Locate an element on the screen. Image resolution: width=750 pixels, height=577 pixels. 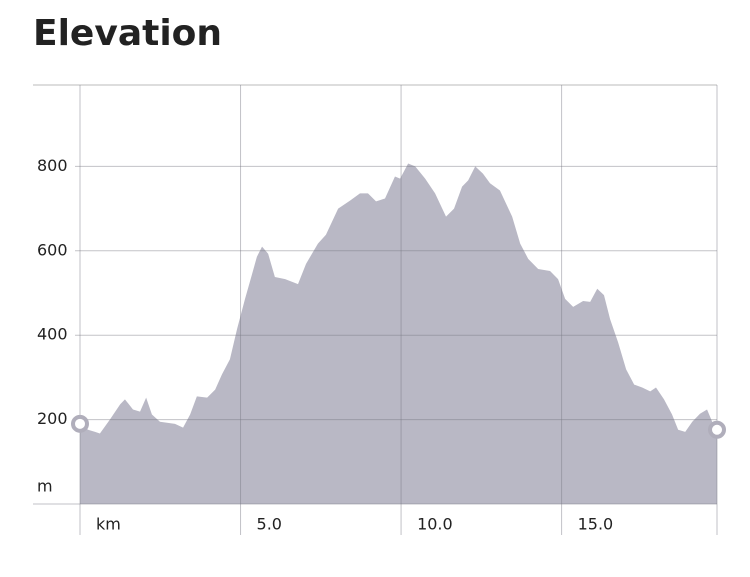
y-tick-label: 600 is located at coordinates (52, 249).